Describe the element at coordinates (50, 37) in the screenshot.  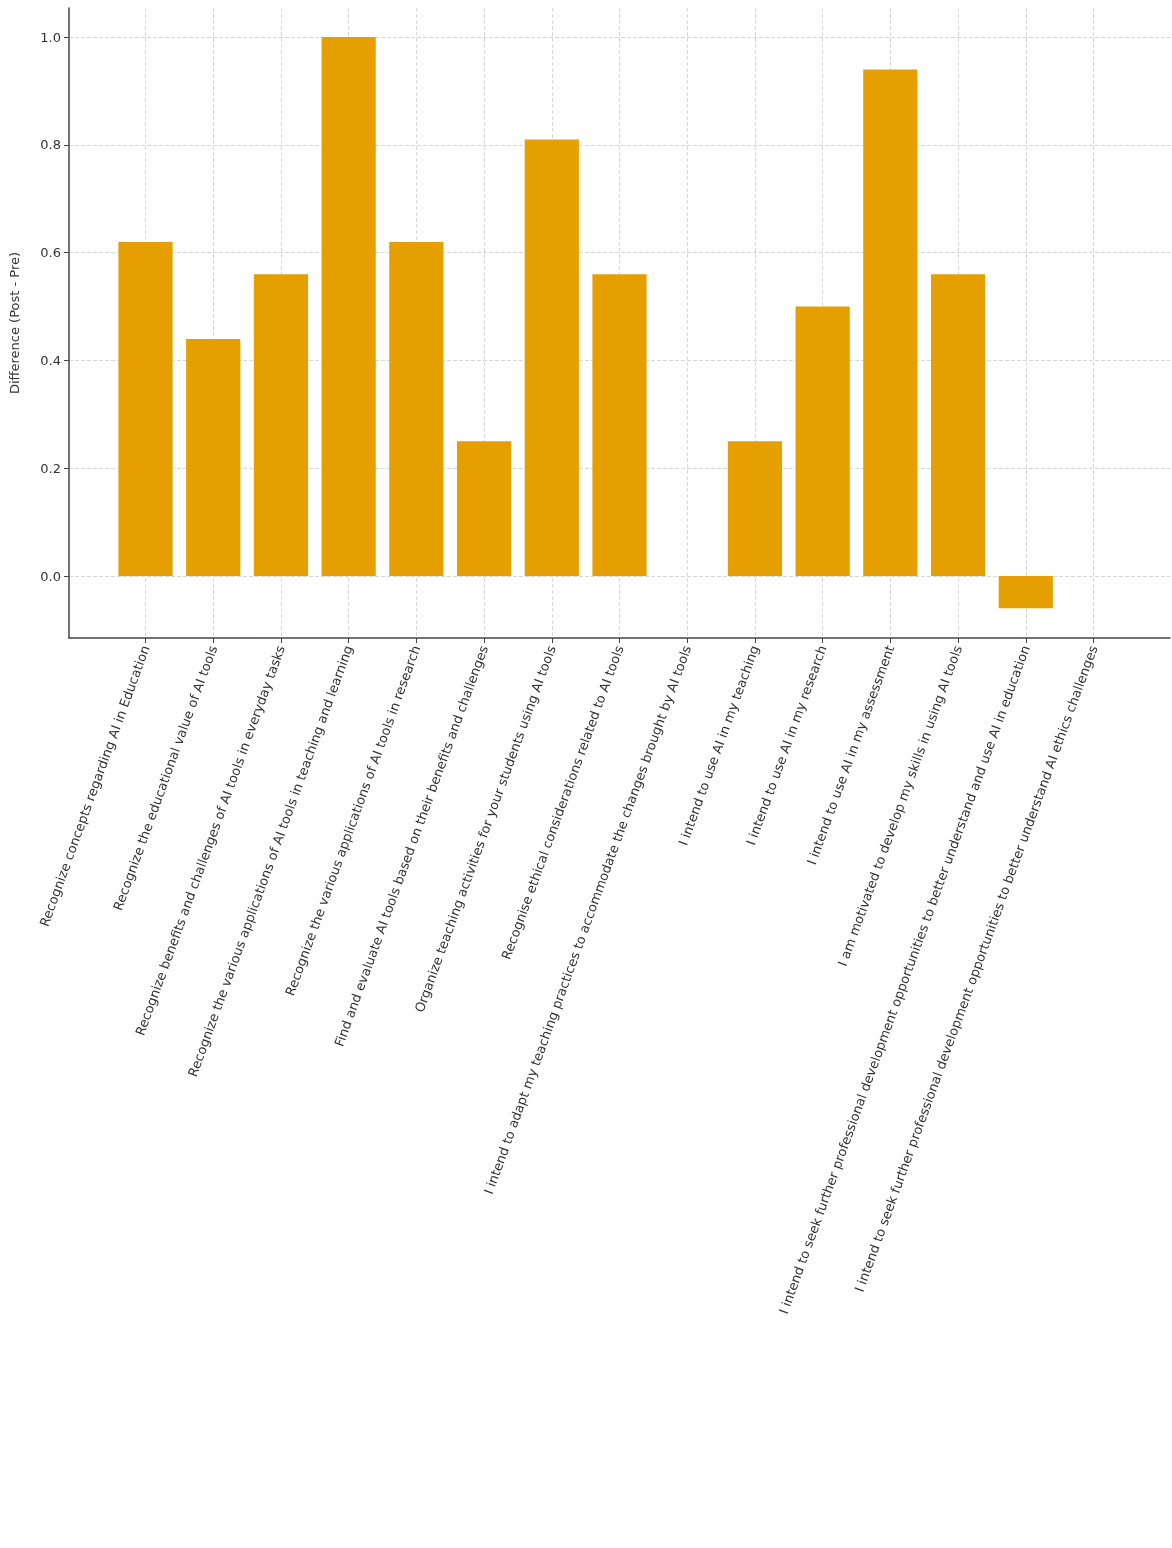
I see `y-tick-label: 1.0` at that location.